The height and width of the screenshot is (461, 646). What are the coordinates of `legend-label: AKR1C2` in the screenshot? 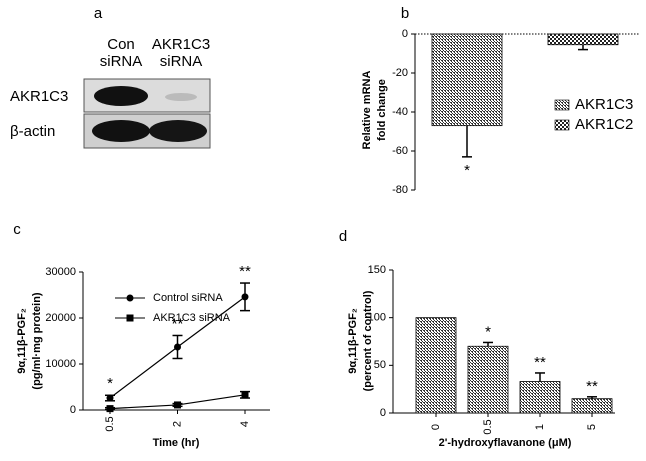 It's located at (604, 124).